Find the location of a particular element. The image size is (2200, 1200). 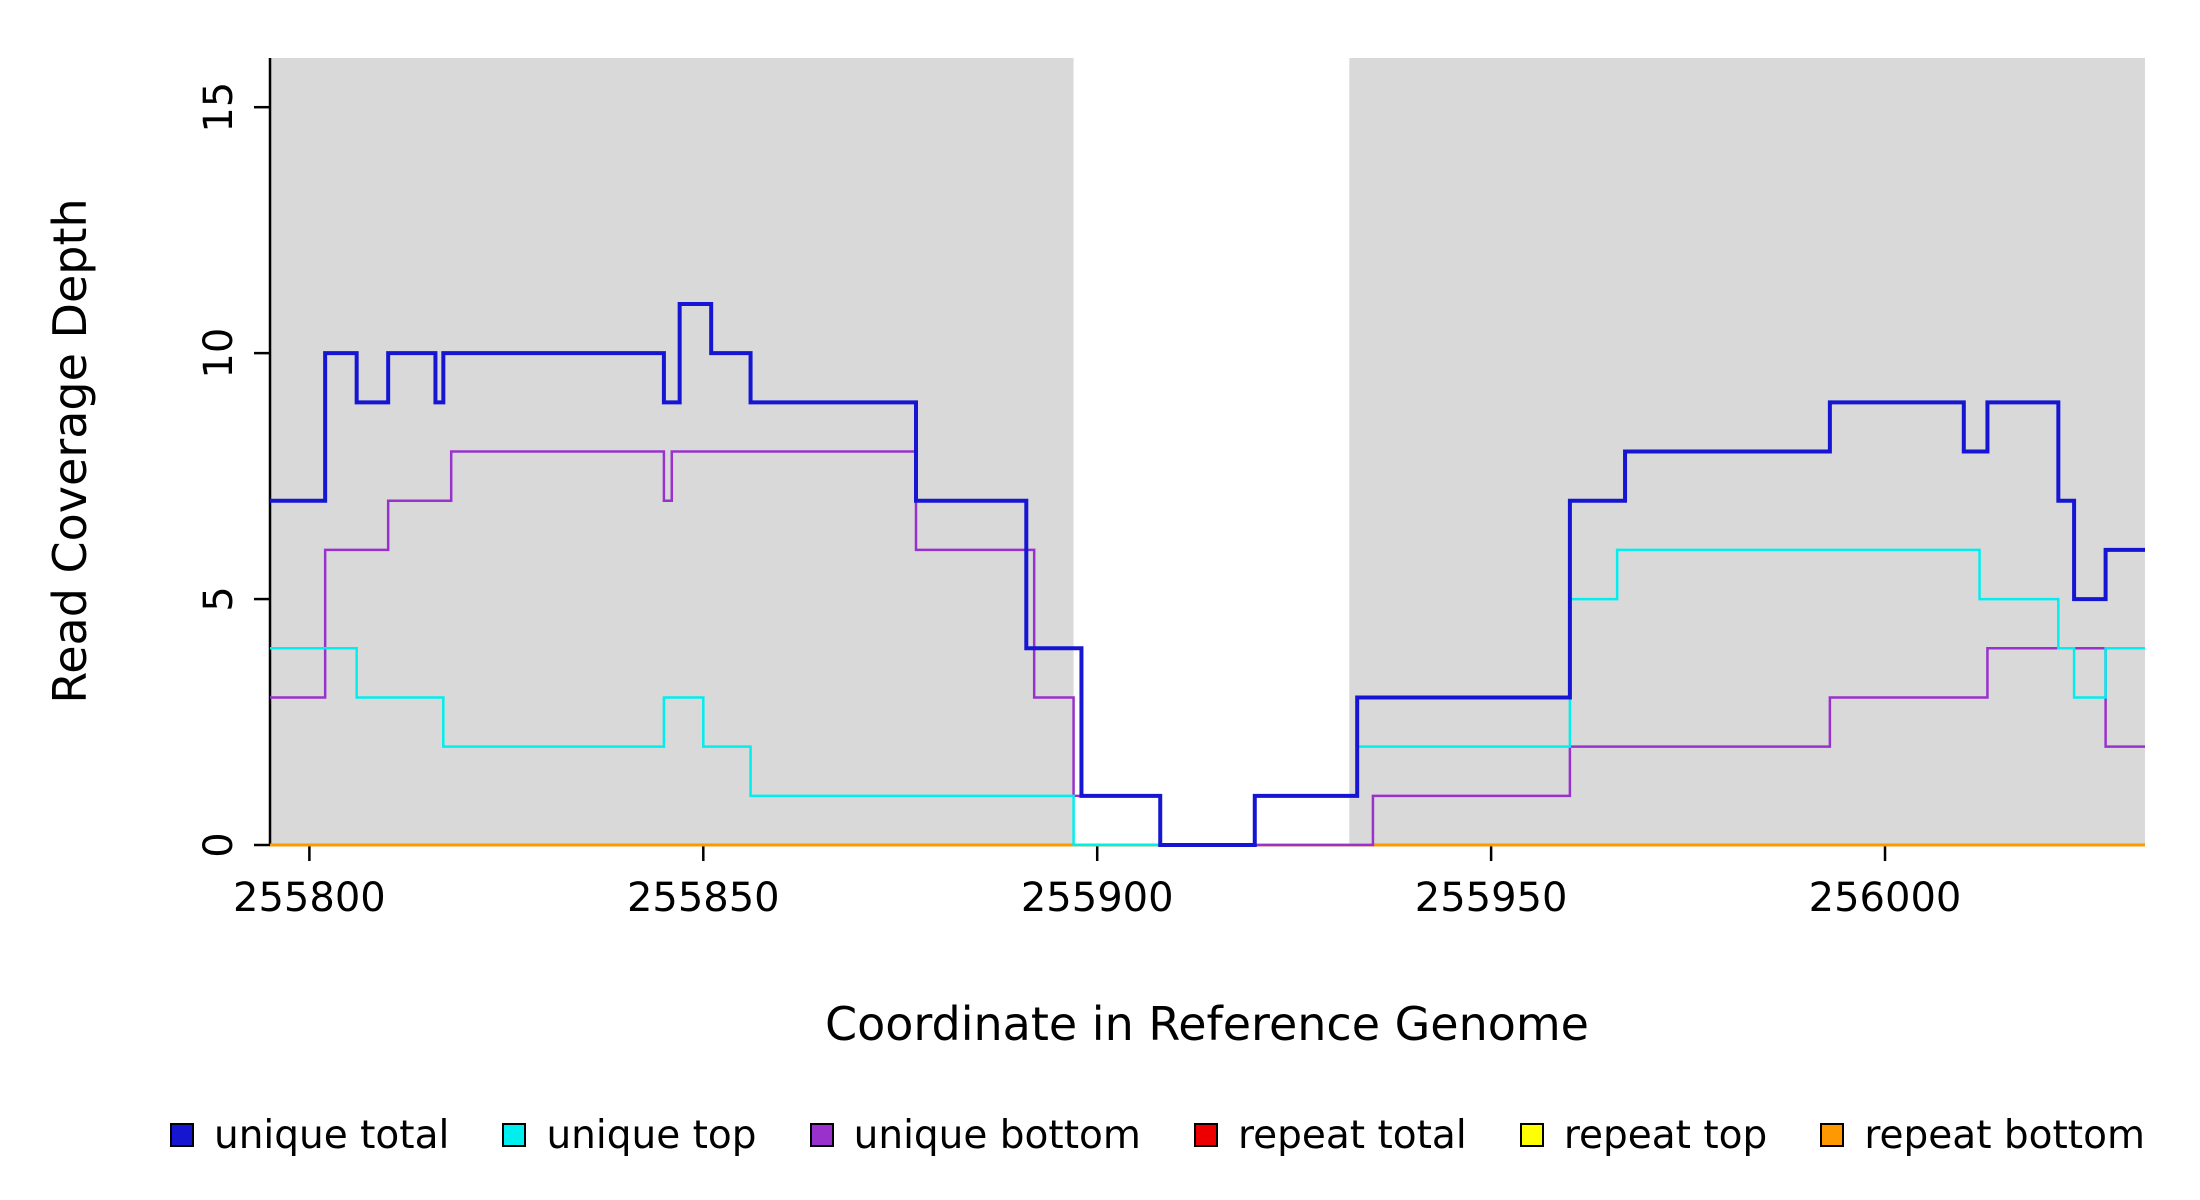

legend-label-unique-bottom: unique bottom is located at coordinates (997, 1135).